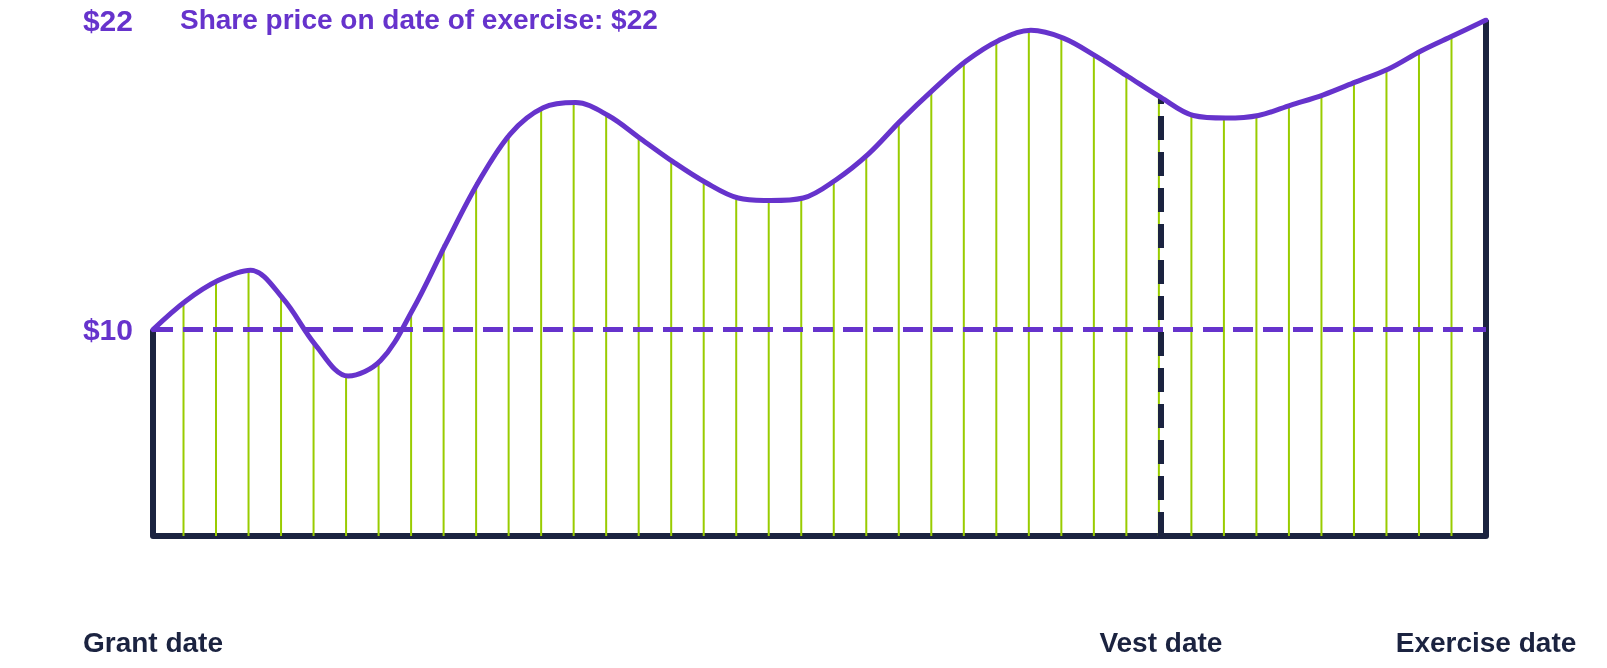  I want to click on x-tick-label: Vest date, so click(1161, 642).